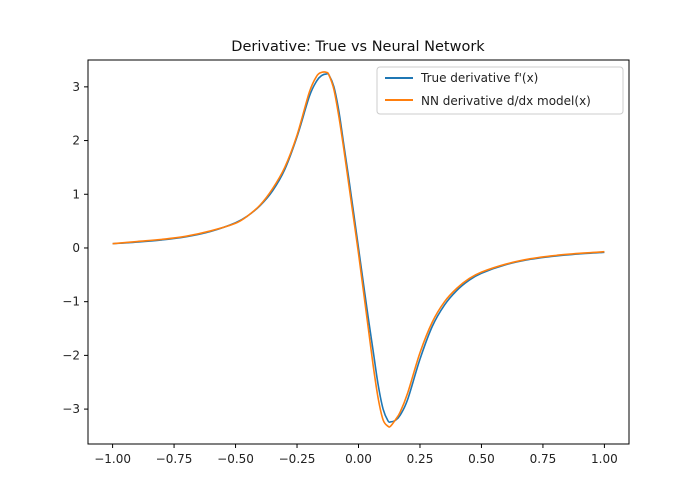  What do you see at coordinates (76, 194) in the screenshot?
I see `y-tick-label: 1` at bounding box center [76, 194].